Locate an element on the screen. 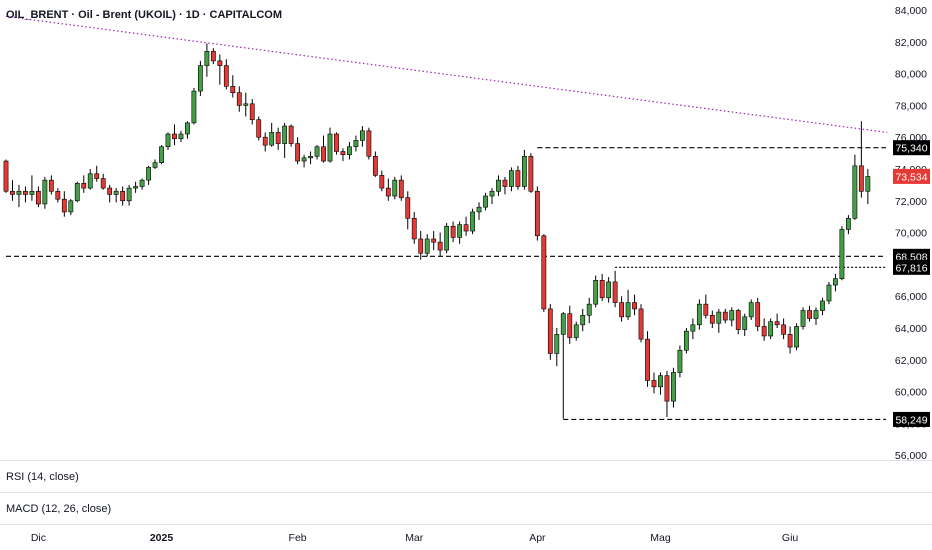  x-tick-label: Feb is located at coordinates (298, 538).